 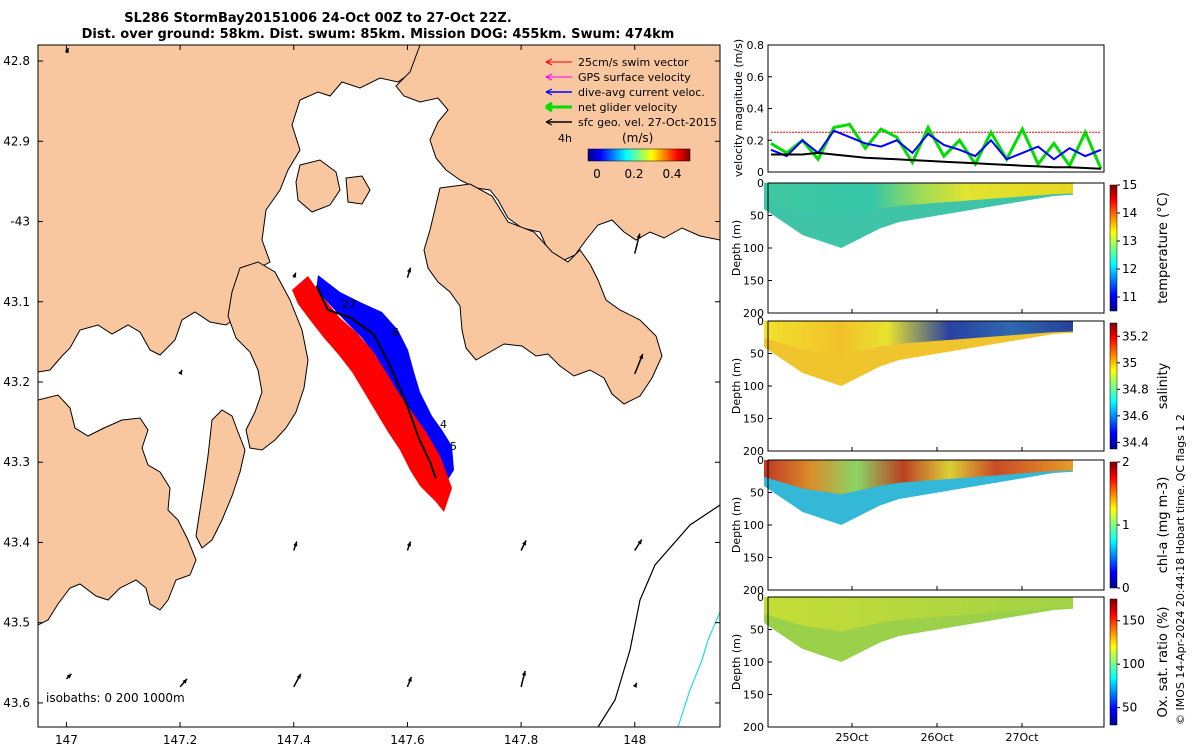 What do you see at coordinates (407, 740) in the screenshot?
I see `map-xtick-label: 147.6` at bounding box center [407, 740].